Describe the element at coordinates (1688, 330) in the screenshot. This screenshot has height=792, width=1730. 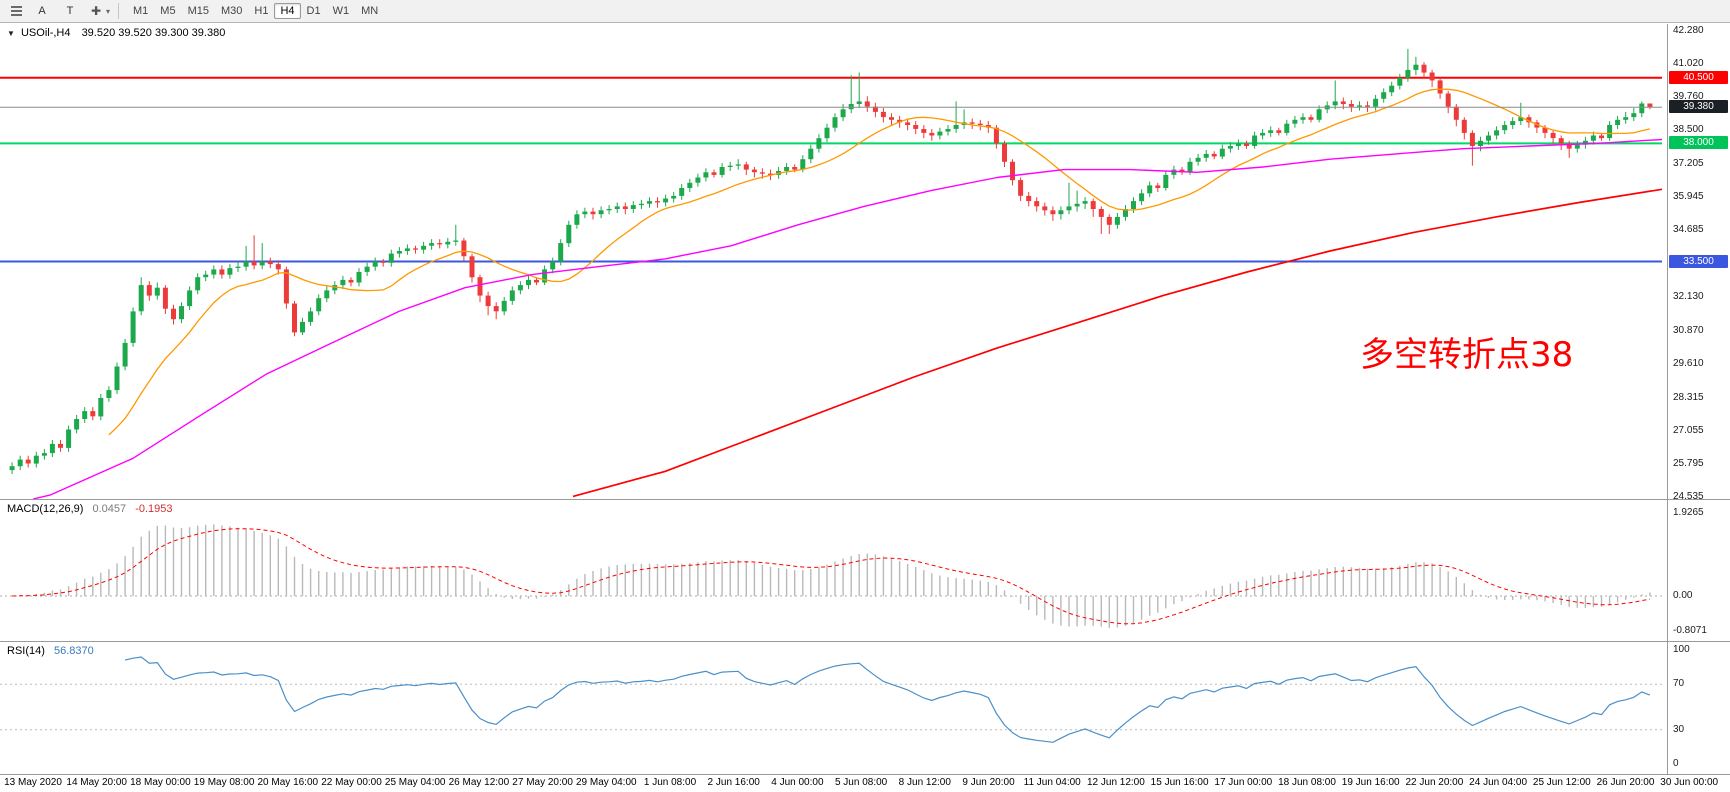
I see `price-tick: 30.870` at that location.